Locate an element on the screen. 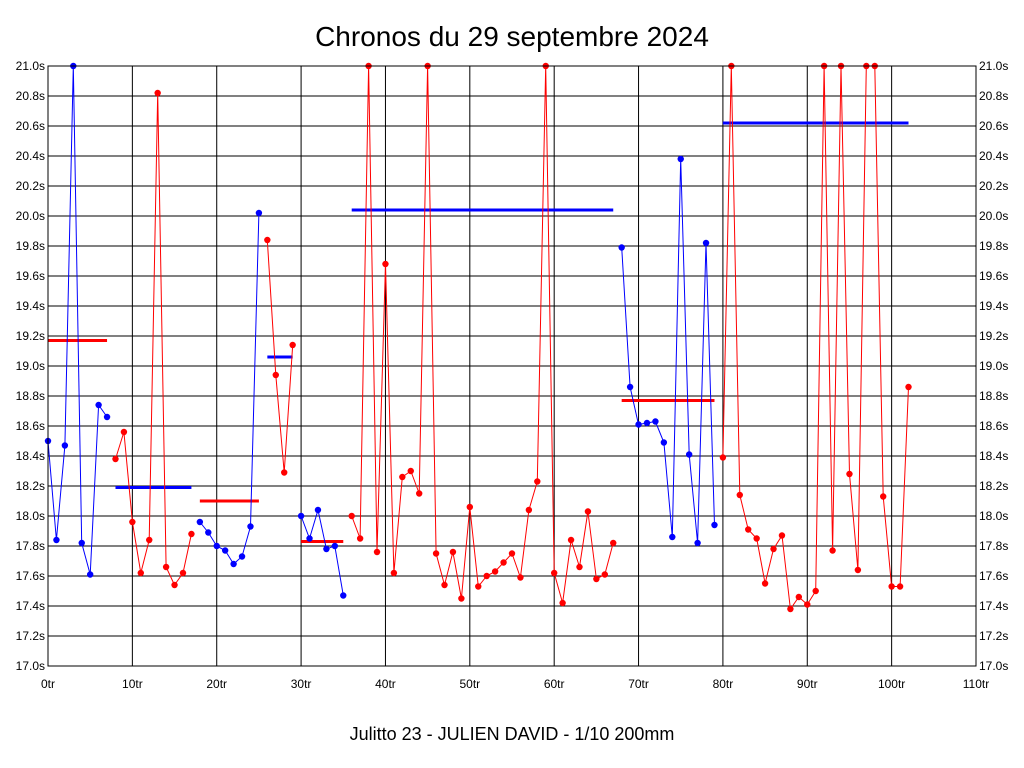  x-tick-label: 110tr is located at coordinates (976, 684).